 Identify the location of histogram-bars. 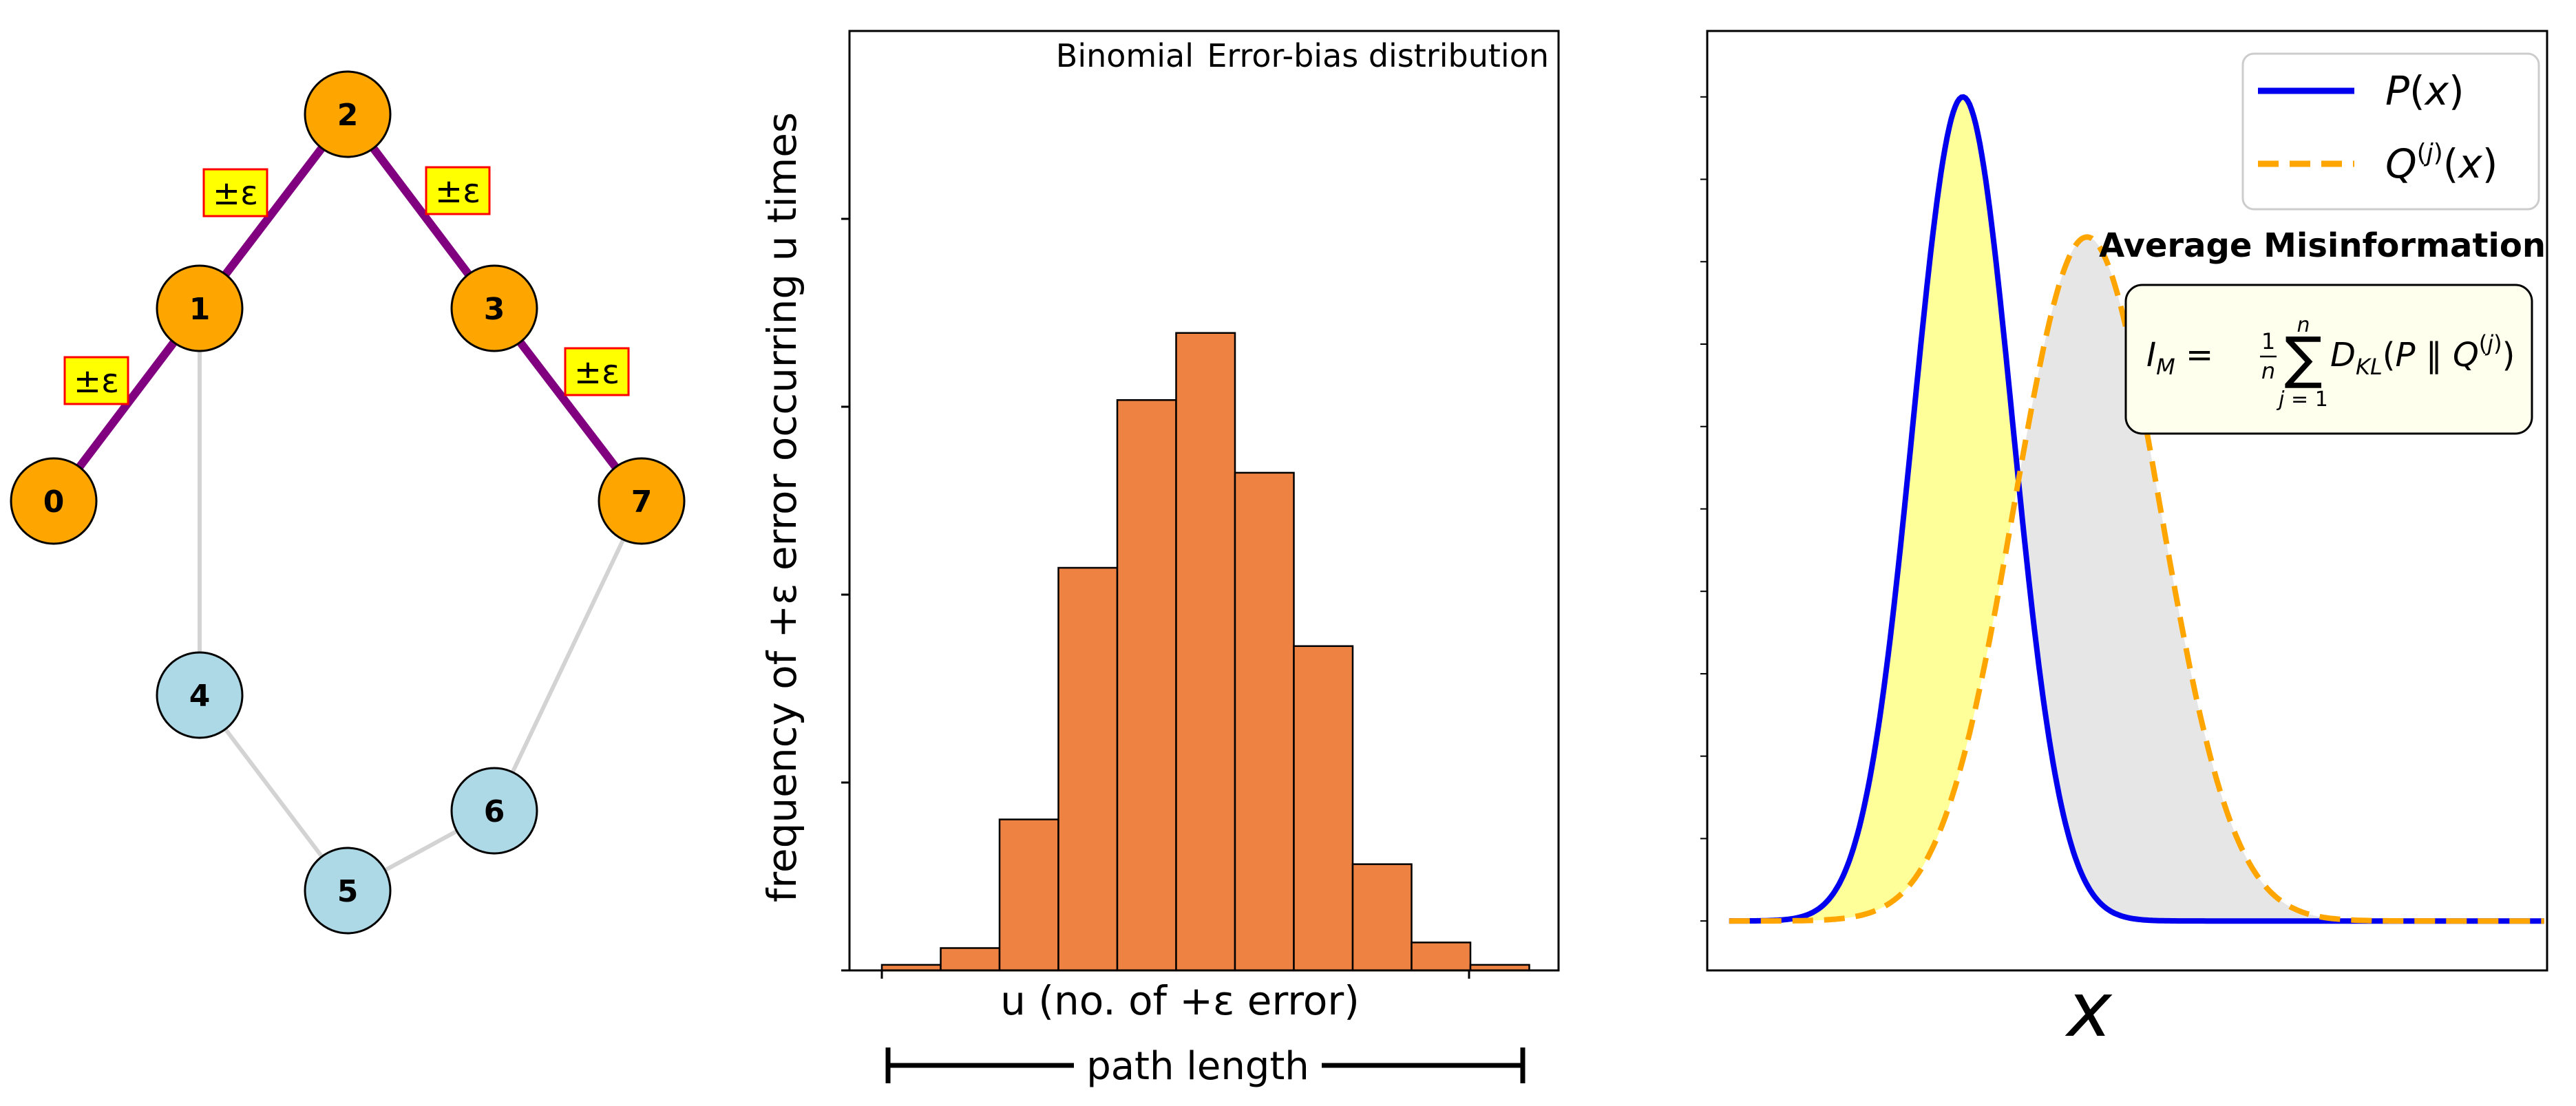
(1205, 652).